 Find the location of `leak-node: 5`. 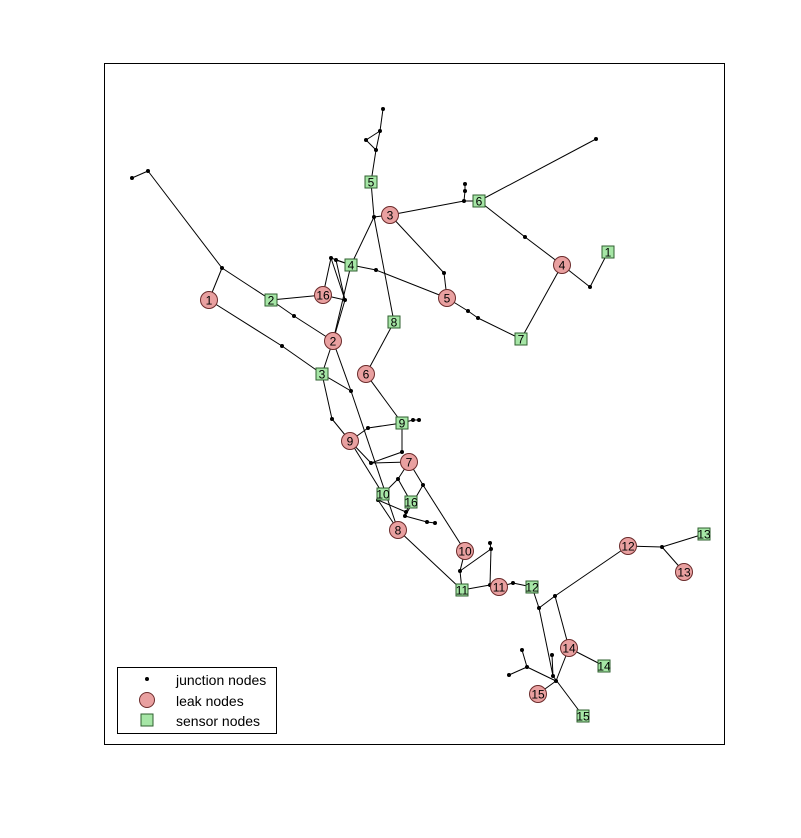

leak-node: 5 is located at coordinates (447, 298).